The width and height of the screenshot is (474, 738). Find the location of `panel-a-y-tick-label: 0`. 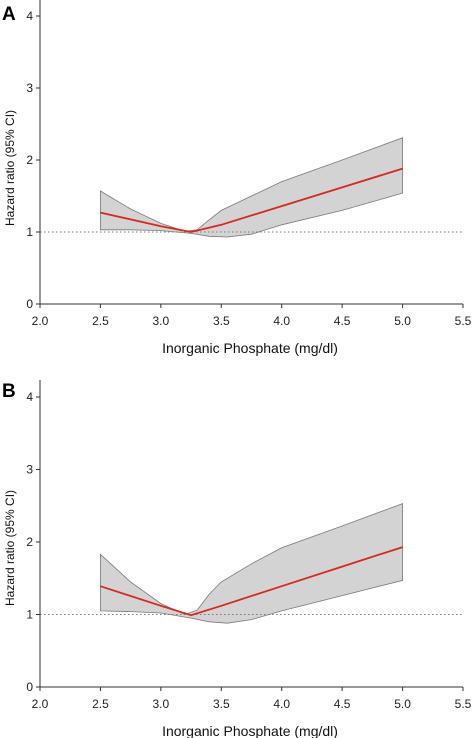

panel-a-y-tick-label: 0 is located at coordinates (29, 304).